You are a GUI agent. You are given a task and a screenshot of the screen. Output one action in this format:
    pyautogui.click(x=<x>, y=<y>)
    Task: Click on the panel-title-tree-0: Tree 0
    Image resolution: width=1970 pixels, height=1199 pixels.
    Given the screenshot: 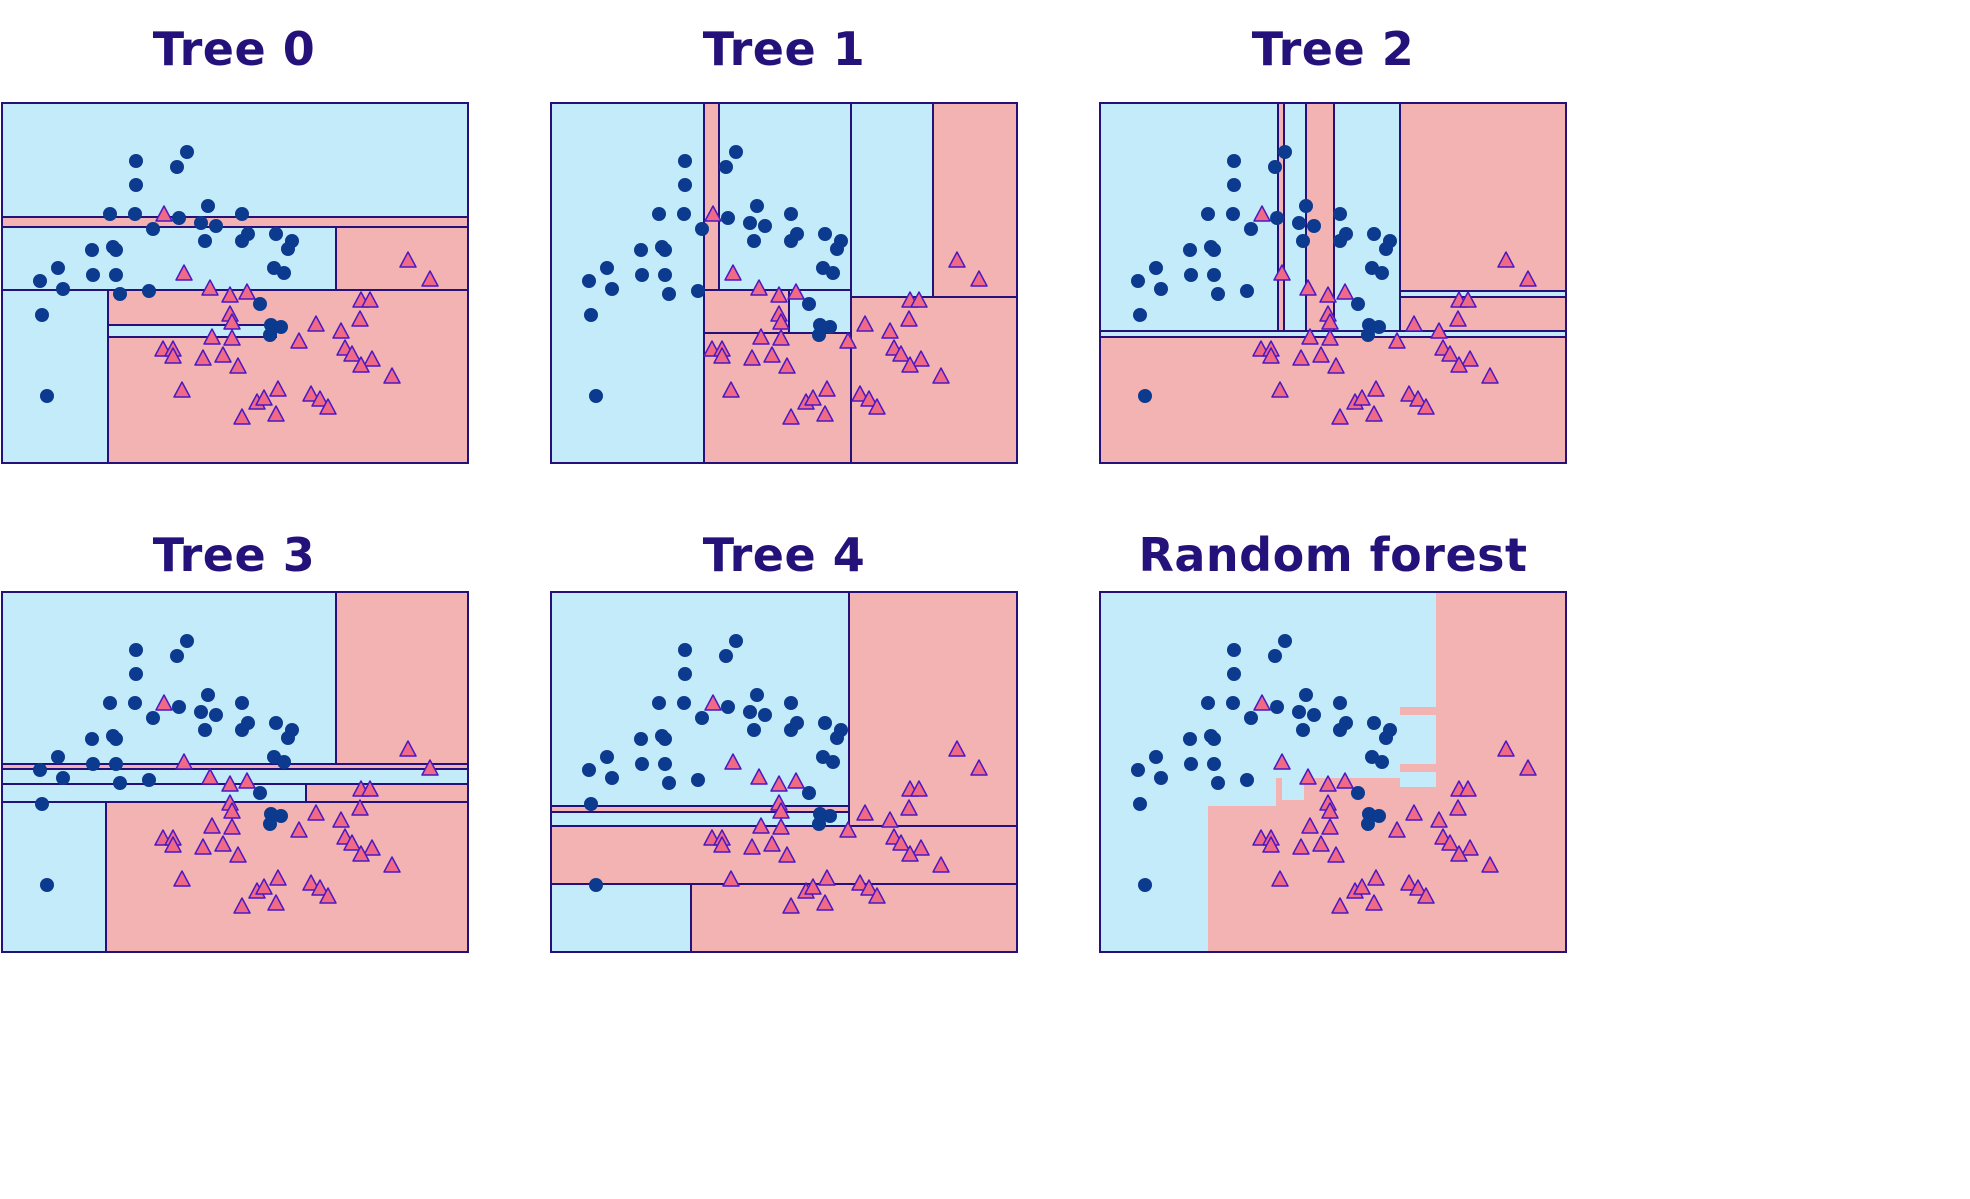 What is the action you would take?
    pyautogui.click(x=234, y=49)
    